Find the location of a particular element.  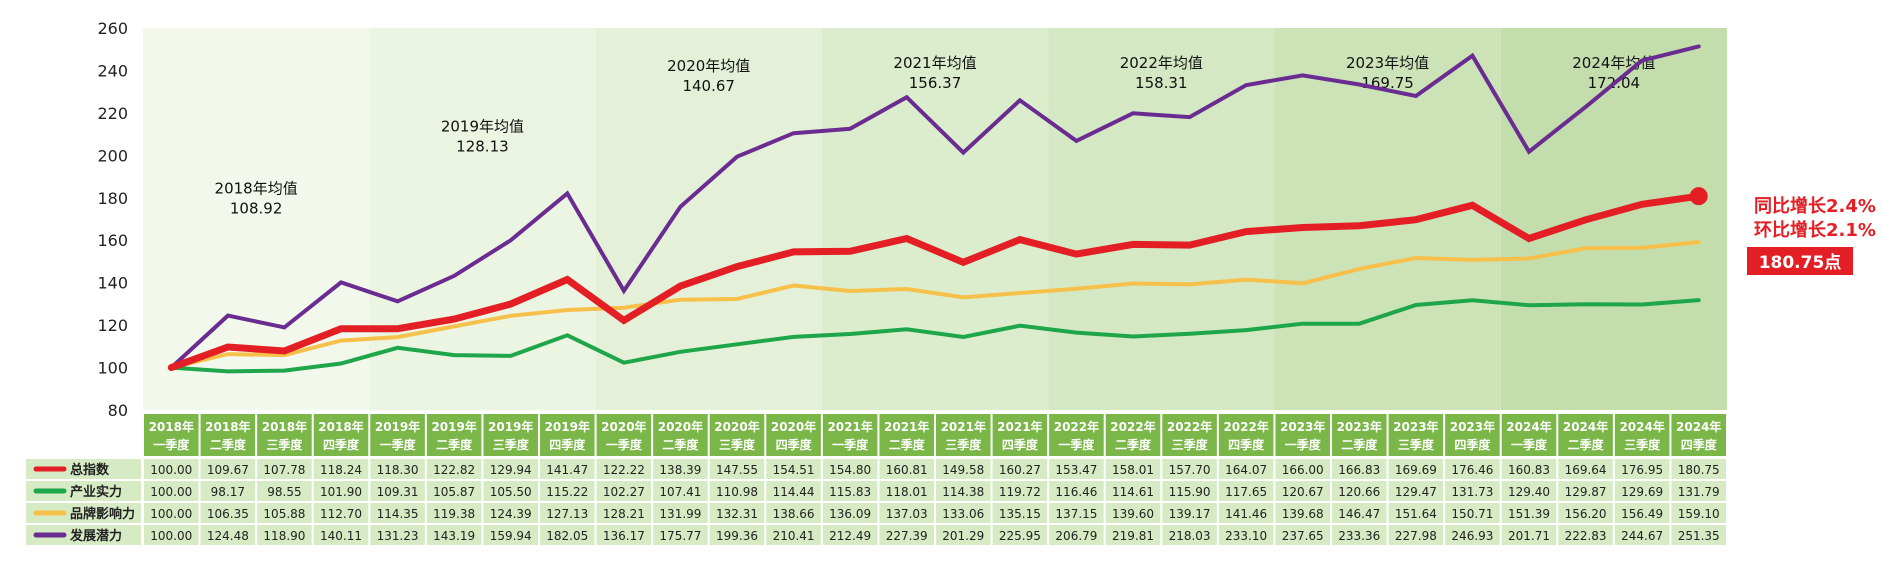

y-tick-label: 120 is located at coordinates (112, 325).